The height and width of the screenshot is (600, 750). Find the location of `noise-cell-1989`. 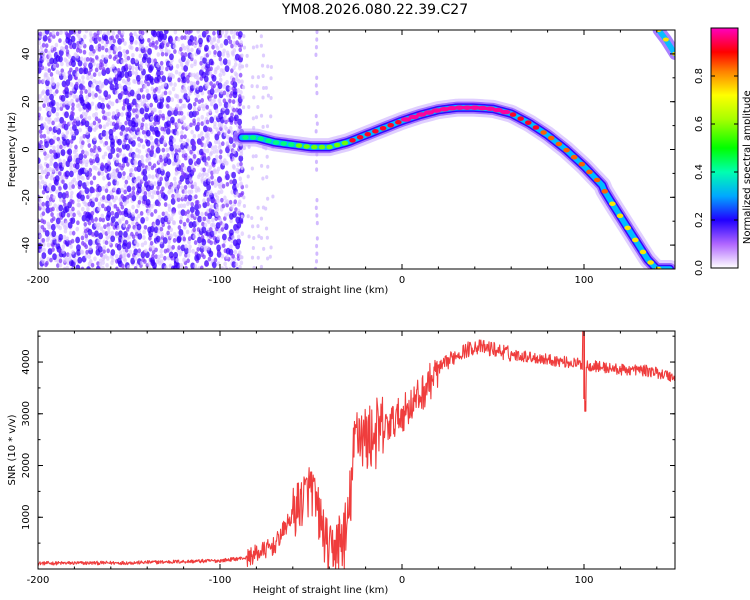

noise-cell-1989 is located at coordinates (197, 202).